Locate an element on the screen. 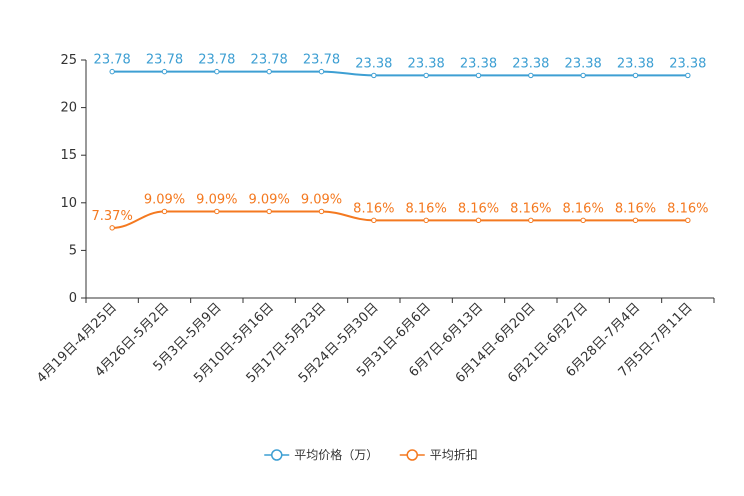  legend: 平均价格（万） 平均折扣 is located at coordinates (371, 454).